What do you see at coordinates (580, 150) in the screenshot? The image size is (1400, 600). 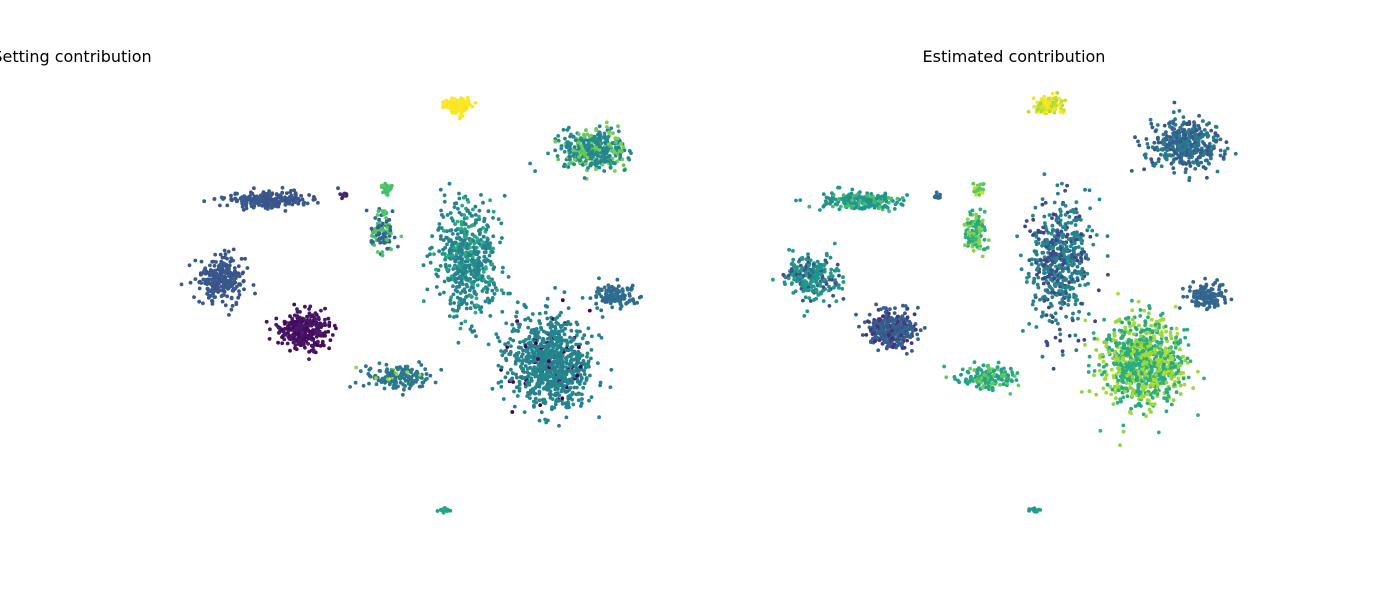 I see `cluster-top-right` at bounding box center [580, 150].